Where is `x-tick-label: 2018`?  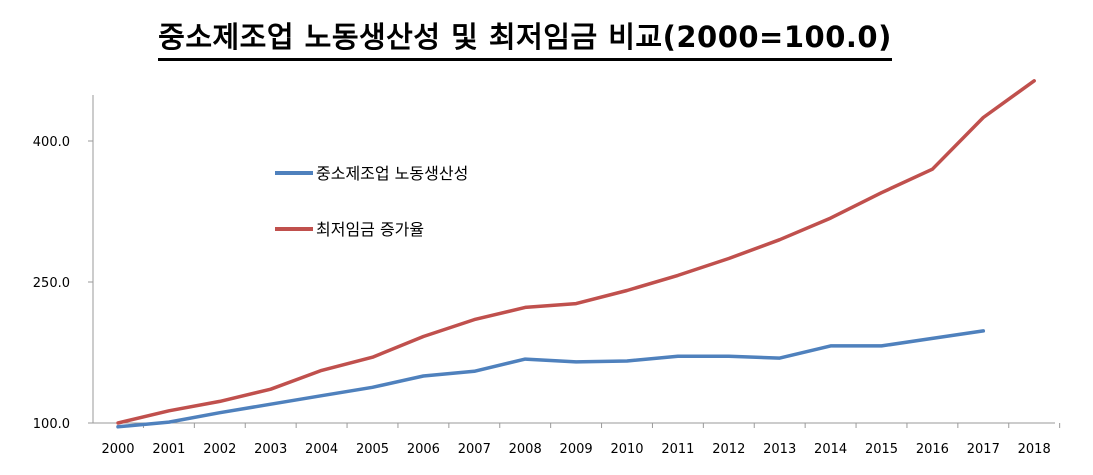 x-tick-label: 2018 is located at coordinates (1034, 449).